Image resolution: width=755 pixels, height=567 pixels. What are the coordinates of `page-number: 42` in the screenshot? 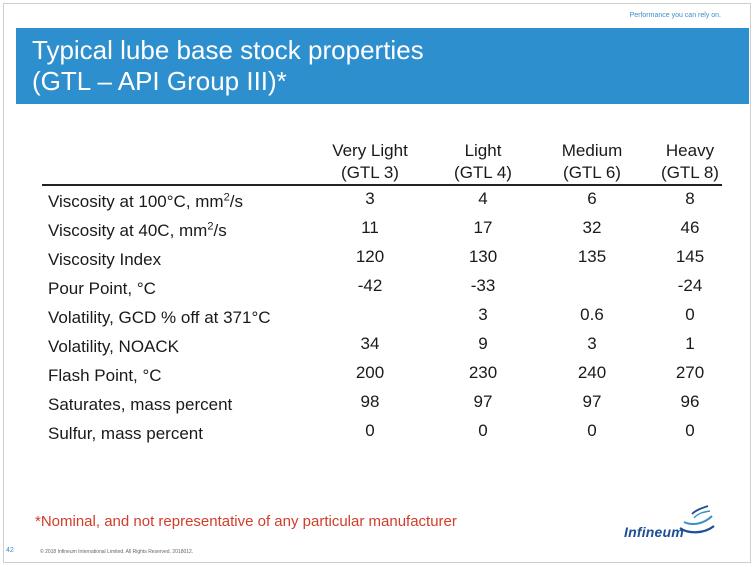 It's located at (10, 550).